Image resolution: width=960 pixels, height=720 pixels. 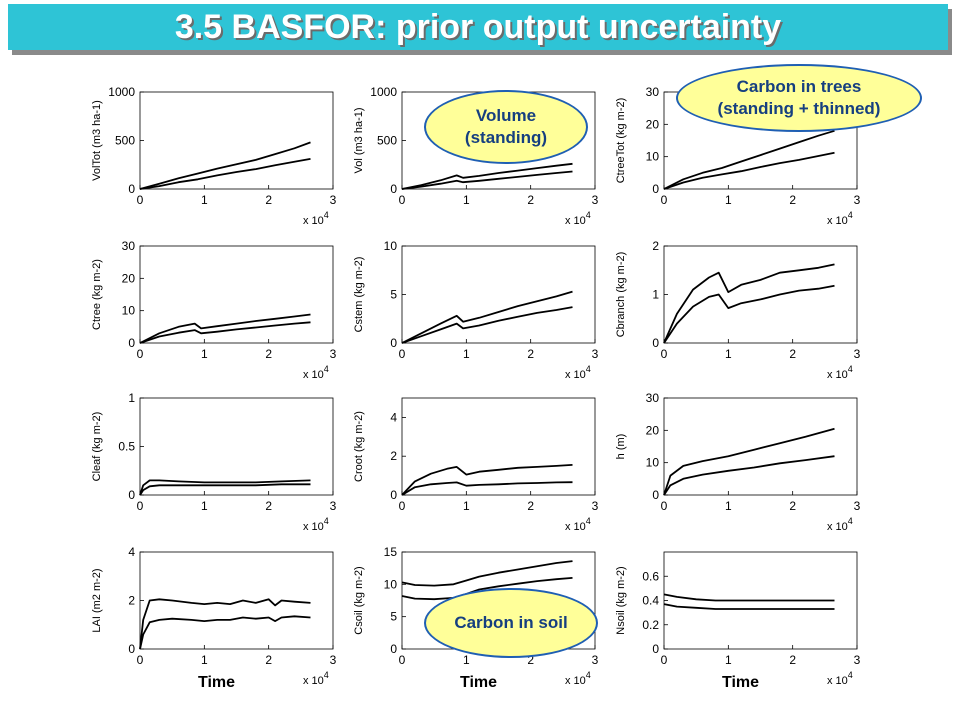 I want to click on plot-12-x-tick-label: 2, so click(x=792, y=660).